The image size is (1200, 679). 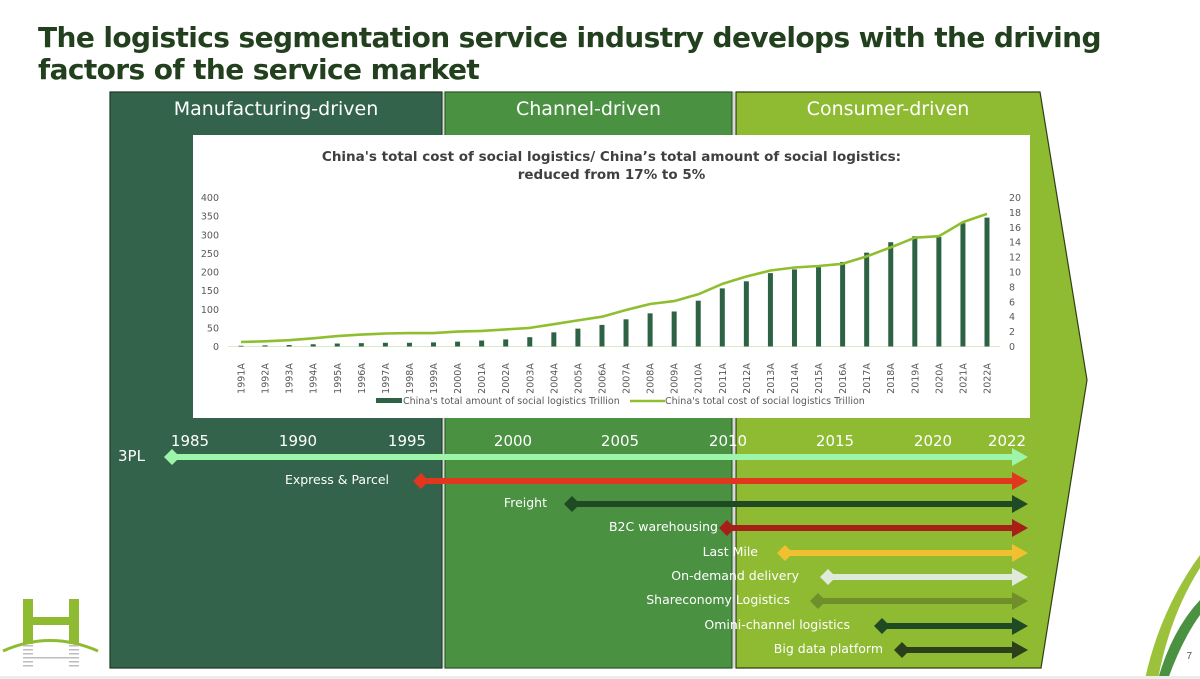 What do you see at coordinates (1015, 198) in the screenshot?
I see `right-axis-tick: 20` at bounding box center [1015, 198].